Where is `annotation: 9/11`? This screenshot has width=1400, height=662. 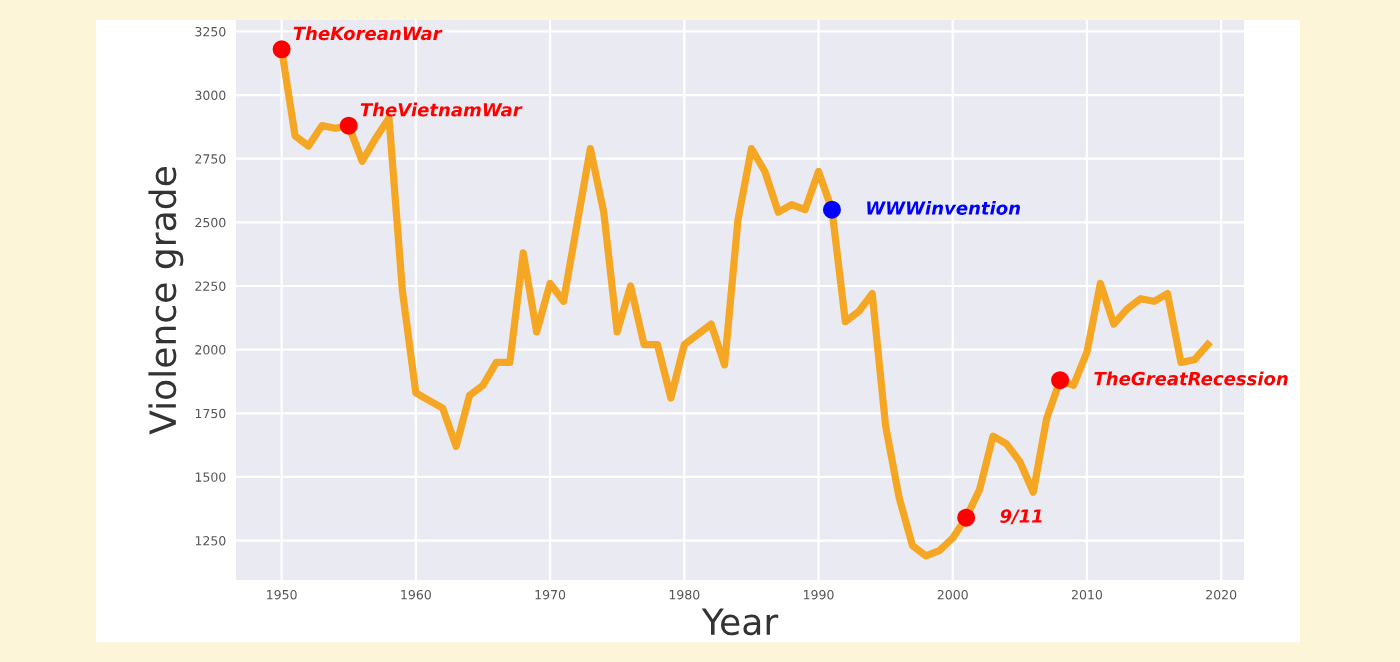 annotation: 9/11 is located at coordinates (1021, 517).